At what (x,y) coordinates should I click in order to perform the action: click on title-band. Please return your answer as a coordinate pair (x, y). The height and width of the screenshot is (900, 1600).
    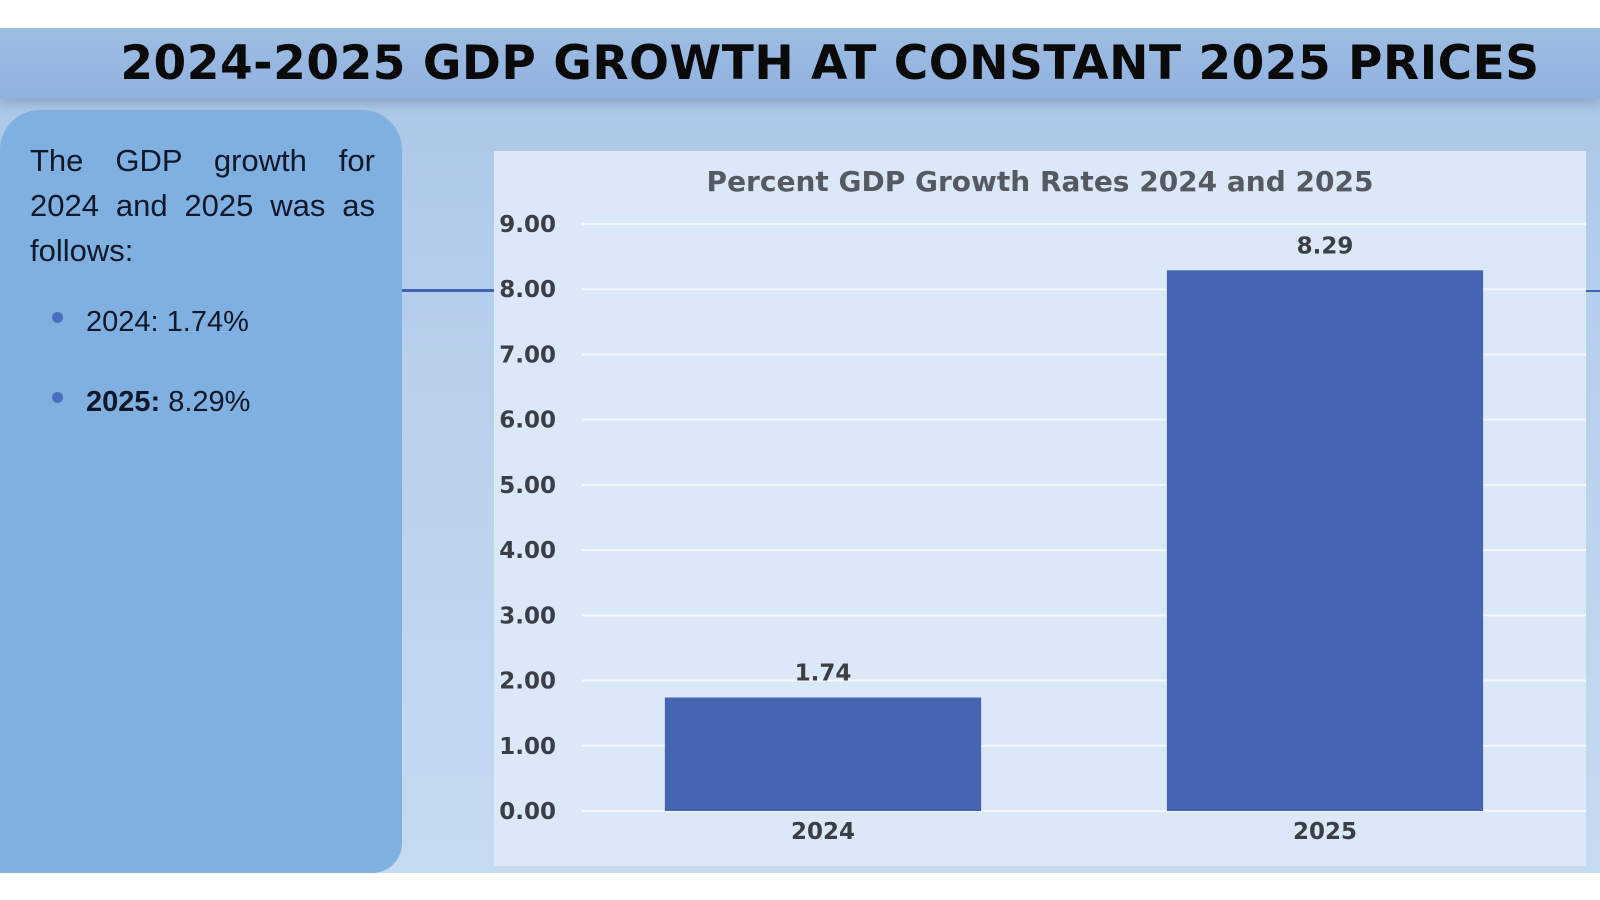
    Looking at the image, I should click on (800, 63).